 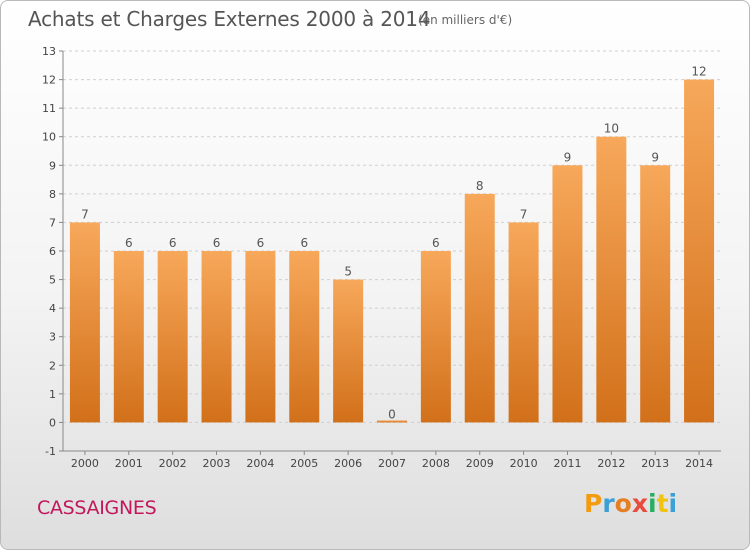 I want to click on x-tick-label: 2001, so click(x=129, y=463).